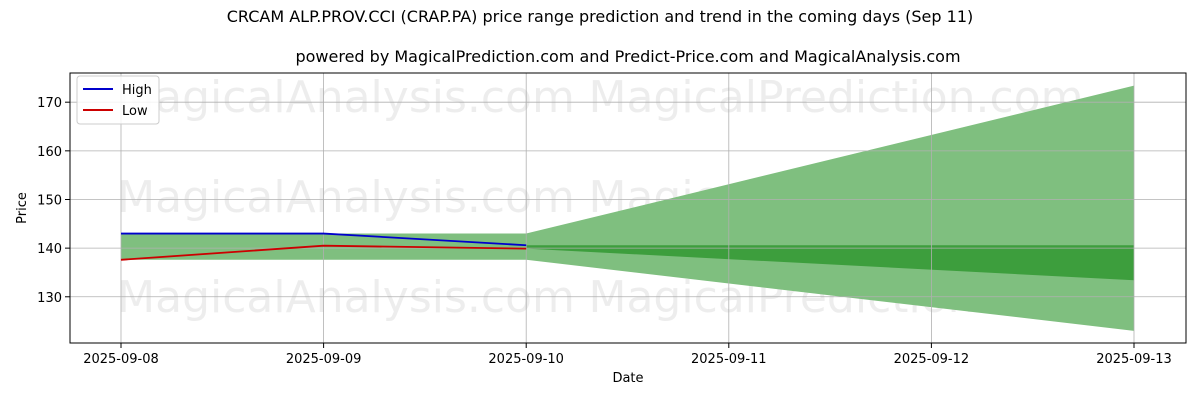 This screenshot has height=400, width=1200. I want to click on x-tick-label: 2025-09-08, so click(121, 359).